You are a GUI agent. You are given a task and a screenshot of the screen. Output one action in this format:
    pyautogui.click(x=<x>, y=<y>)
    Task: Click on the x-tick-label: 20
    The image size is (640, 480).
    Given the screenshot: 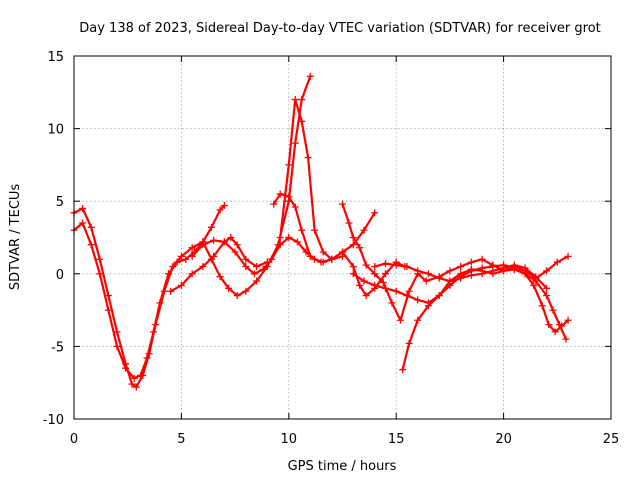 What is the action you would take?
    pyautogui.click(x=503, y=439)
    